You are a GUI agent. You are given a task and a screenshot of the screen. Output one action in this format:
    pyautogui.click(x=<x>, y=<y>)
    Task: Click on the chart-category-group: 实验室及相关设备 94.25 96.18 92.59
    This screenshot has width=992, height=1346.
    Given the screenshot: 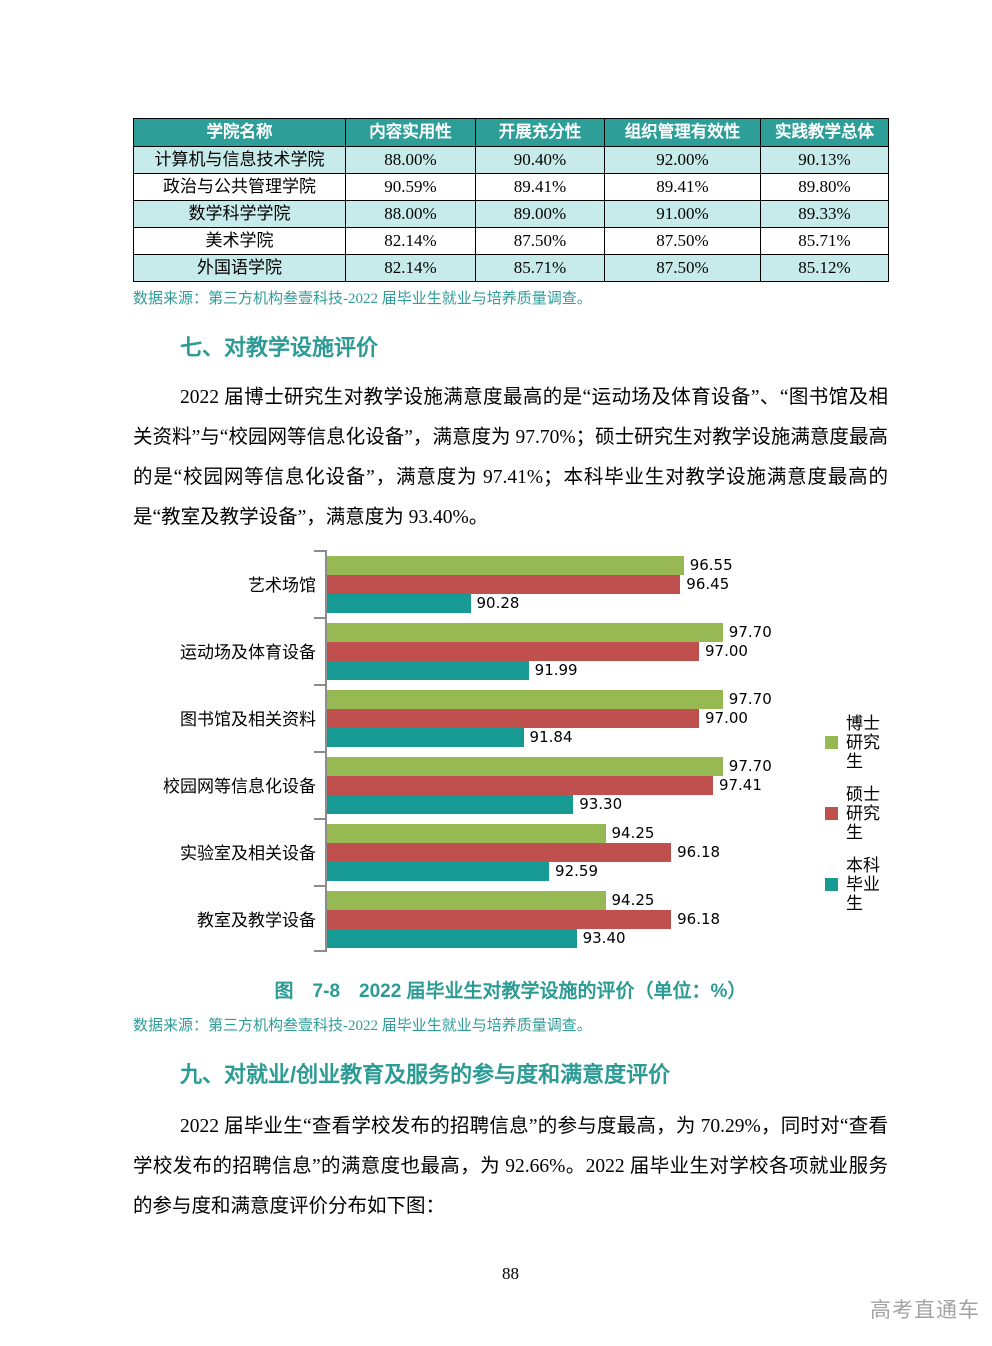 What is the action you would take?
    pyautogui.click(x=510, y=851)
    